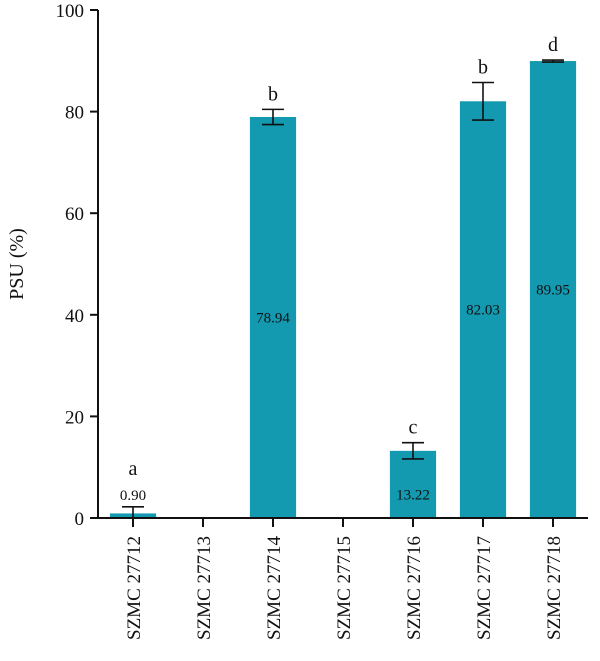  Describe the element at coordinates (74, 417) in the screenshot. I see `y-tick-label: 20` at that location.